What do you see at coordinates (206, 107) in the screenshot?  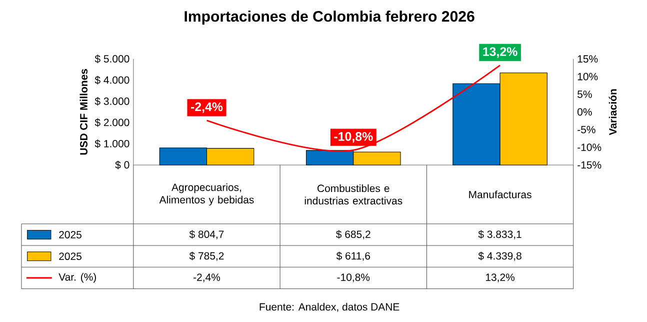 I see `text: -2,4%` at bounding box center [206, 107].